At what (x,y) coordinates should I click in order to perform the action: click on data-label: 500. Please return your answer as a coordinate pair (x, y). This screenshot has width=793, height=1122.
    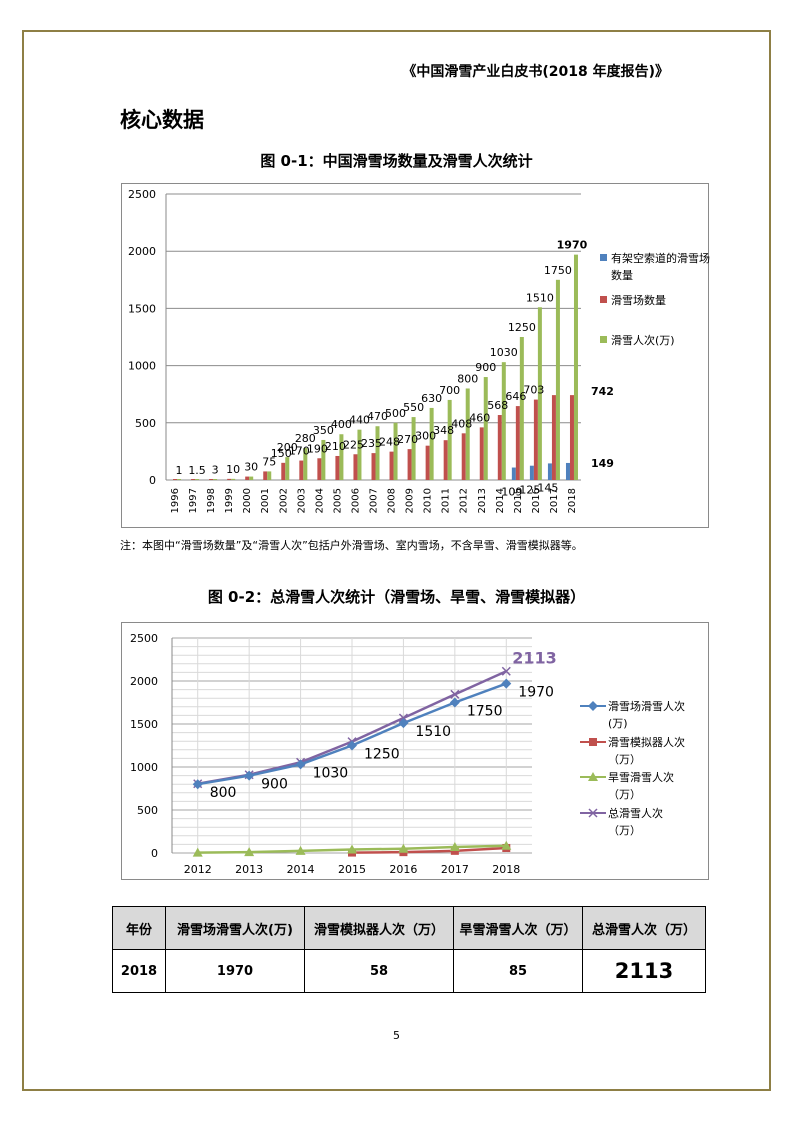
    Looking at the image, I should click on (395, 413).